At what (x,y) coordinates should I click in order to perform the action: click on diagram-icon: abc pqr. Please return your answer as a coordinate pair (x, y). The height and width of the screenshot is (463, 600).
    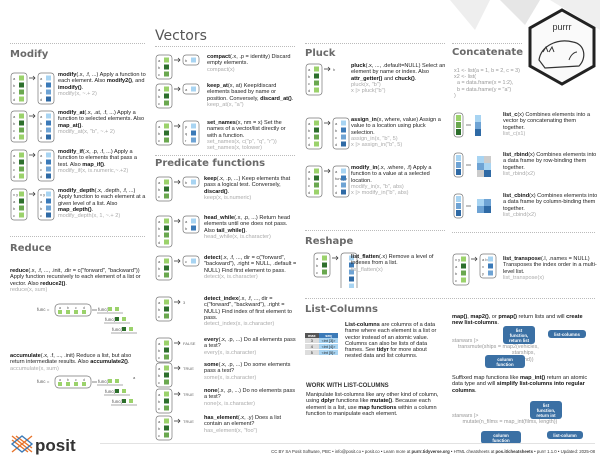
    Looking at the image, I should click on (177, 133).